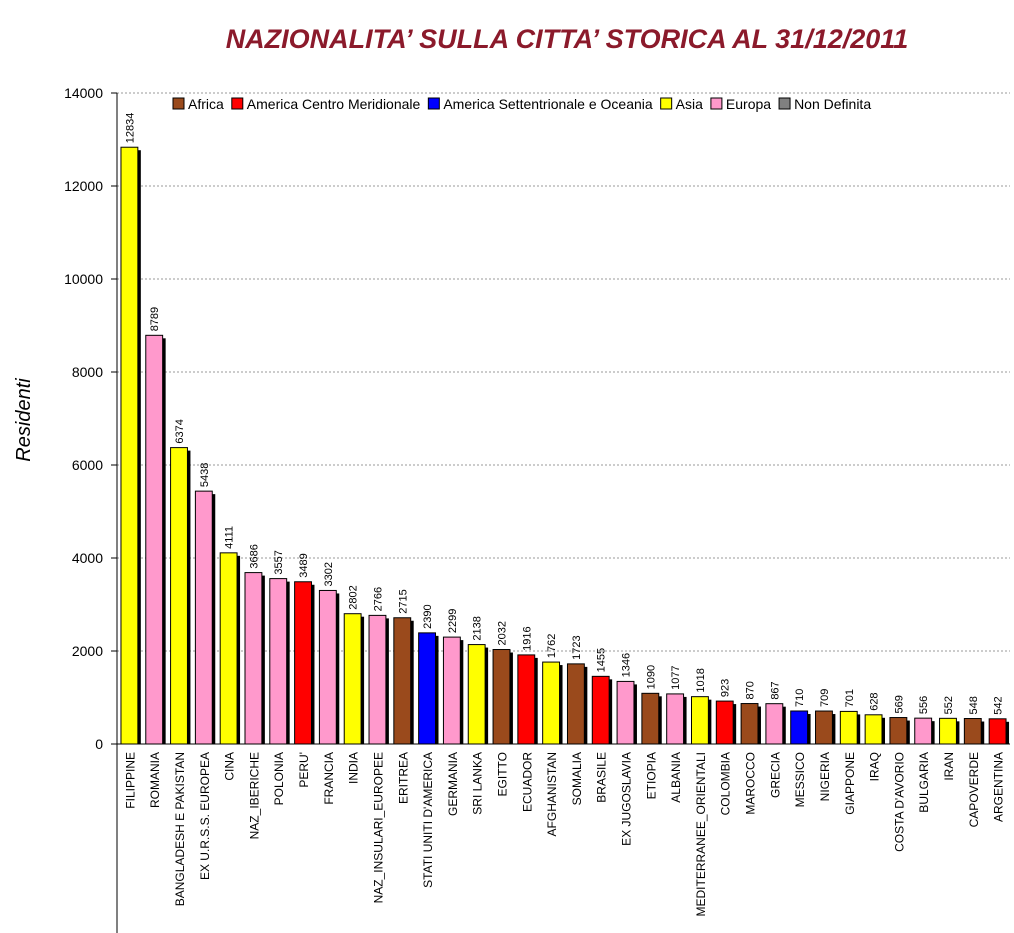  Describe the element at coordinates (548, 104) in the screenshot. I see `legend-label: America Settentrionale e Oceania` at that location.